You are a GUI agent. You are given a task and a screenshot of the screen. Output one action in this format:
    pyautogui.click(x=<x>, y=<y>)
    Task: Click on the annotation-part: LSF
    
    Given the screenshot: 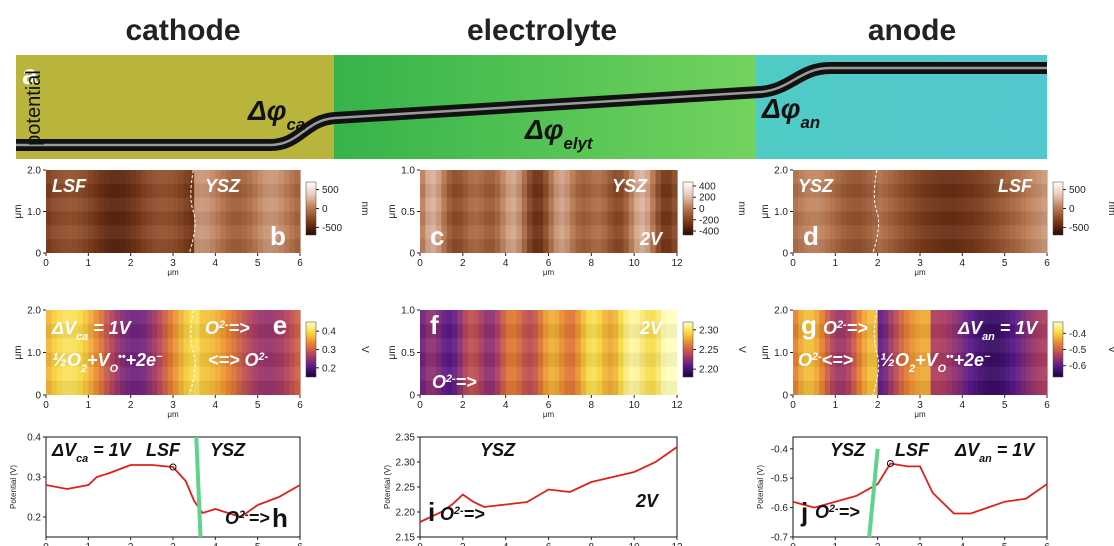 What is the action you would take?
    pyautogui.click(x=69, y=186)
    